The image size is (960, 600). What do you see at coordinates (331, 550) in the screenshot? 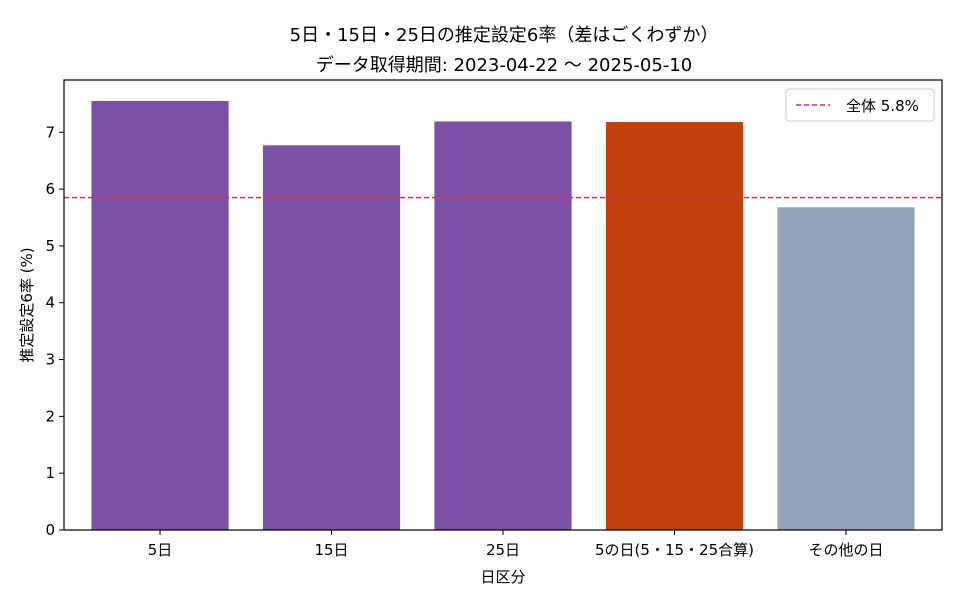
I see `x-tick-label: 15日` at bounding box center [331, 550].